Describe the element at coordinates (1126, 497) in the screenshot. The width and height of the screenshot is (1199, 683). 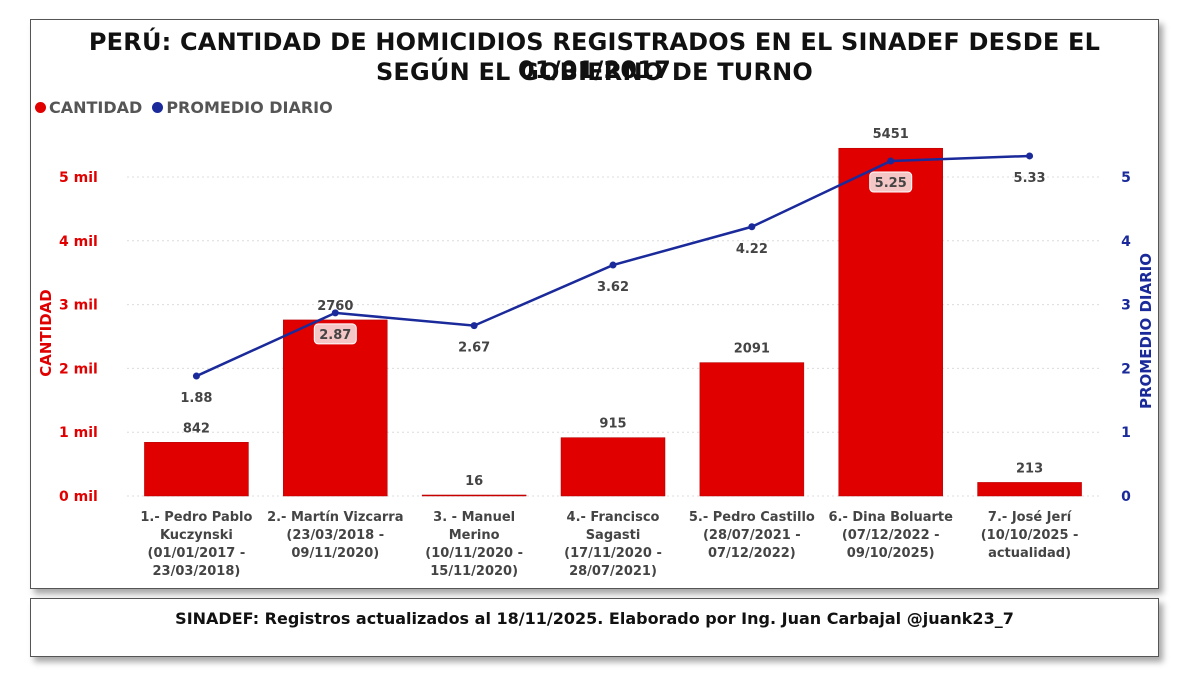
I see `y-right-tick-label: 0` at that location.